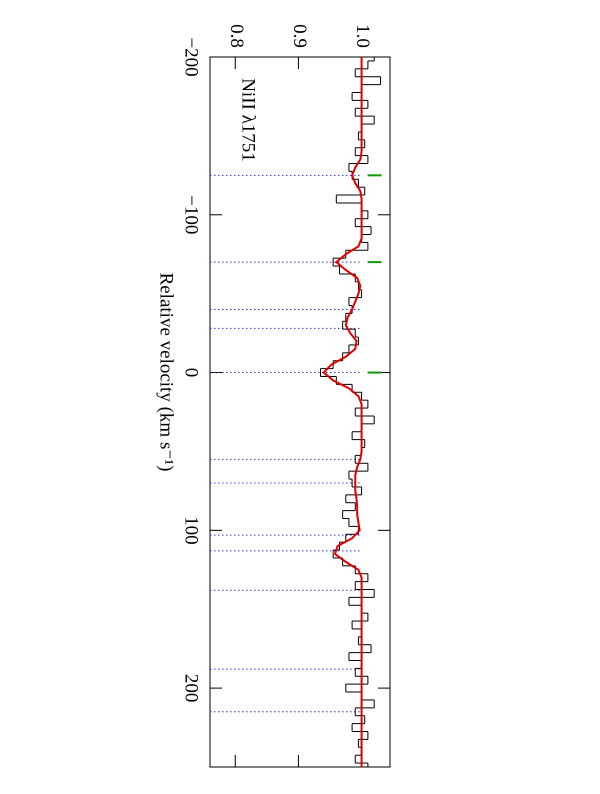 The width and height of the screenshot is (600, 794). Describe the element at coordinates (191, 688) in the screenshot. I see `x-tick-label: 200` at that location.